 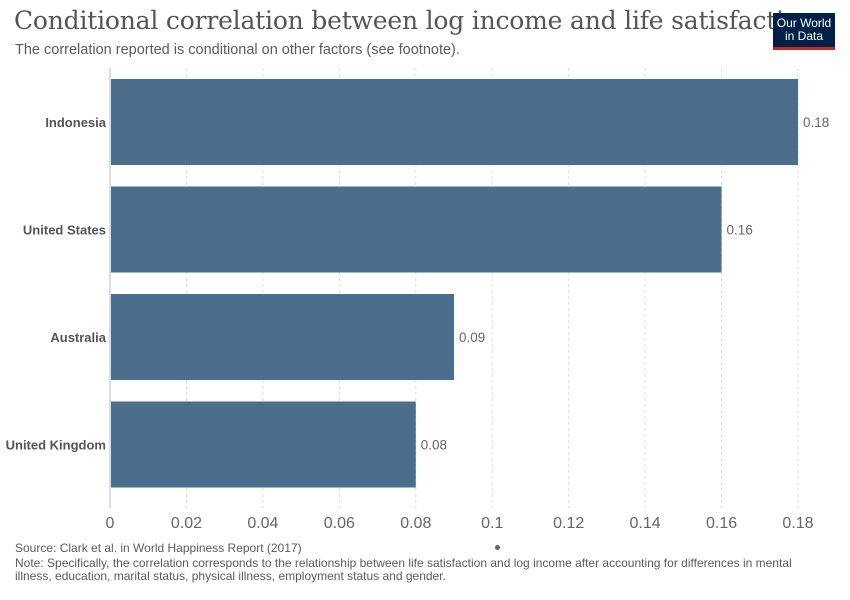 I want to click on category-label: Australia, so click(x=78, y=337).